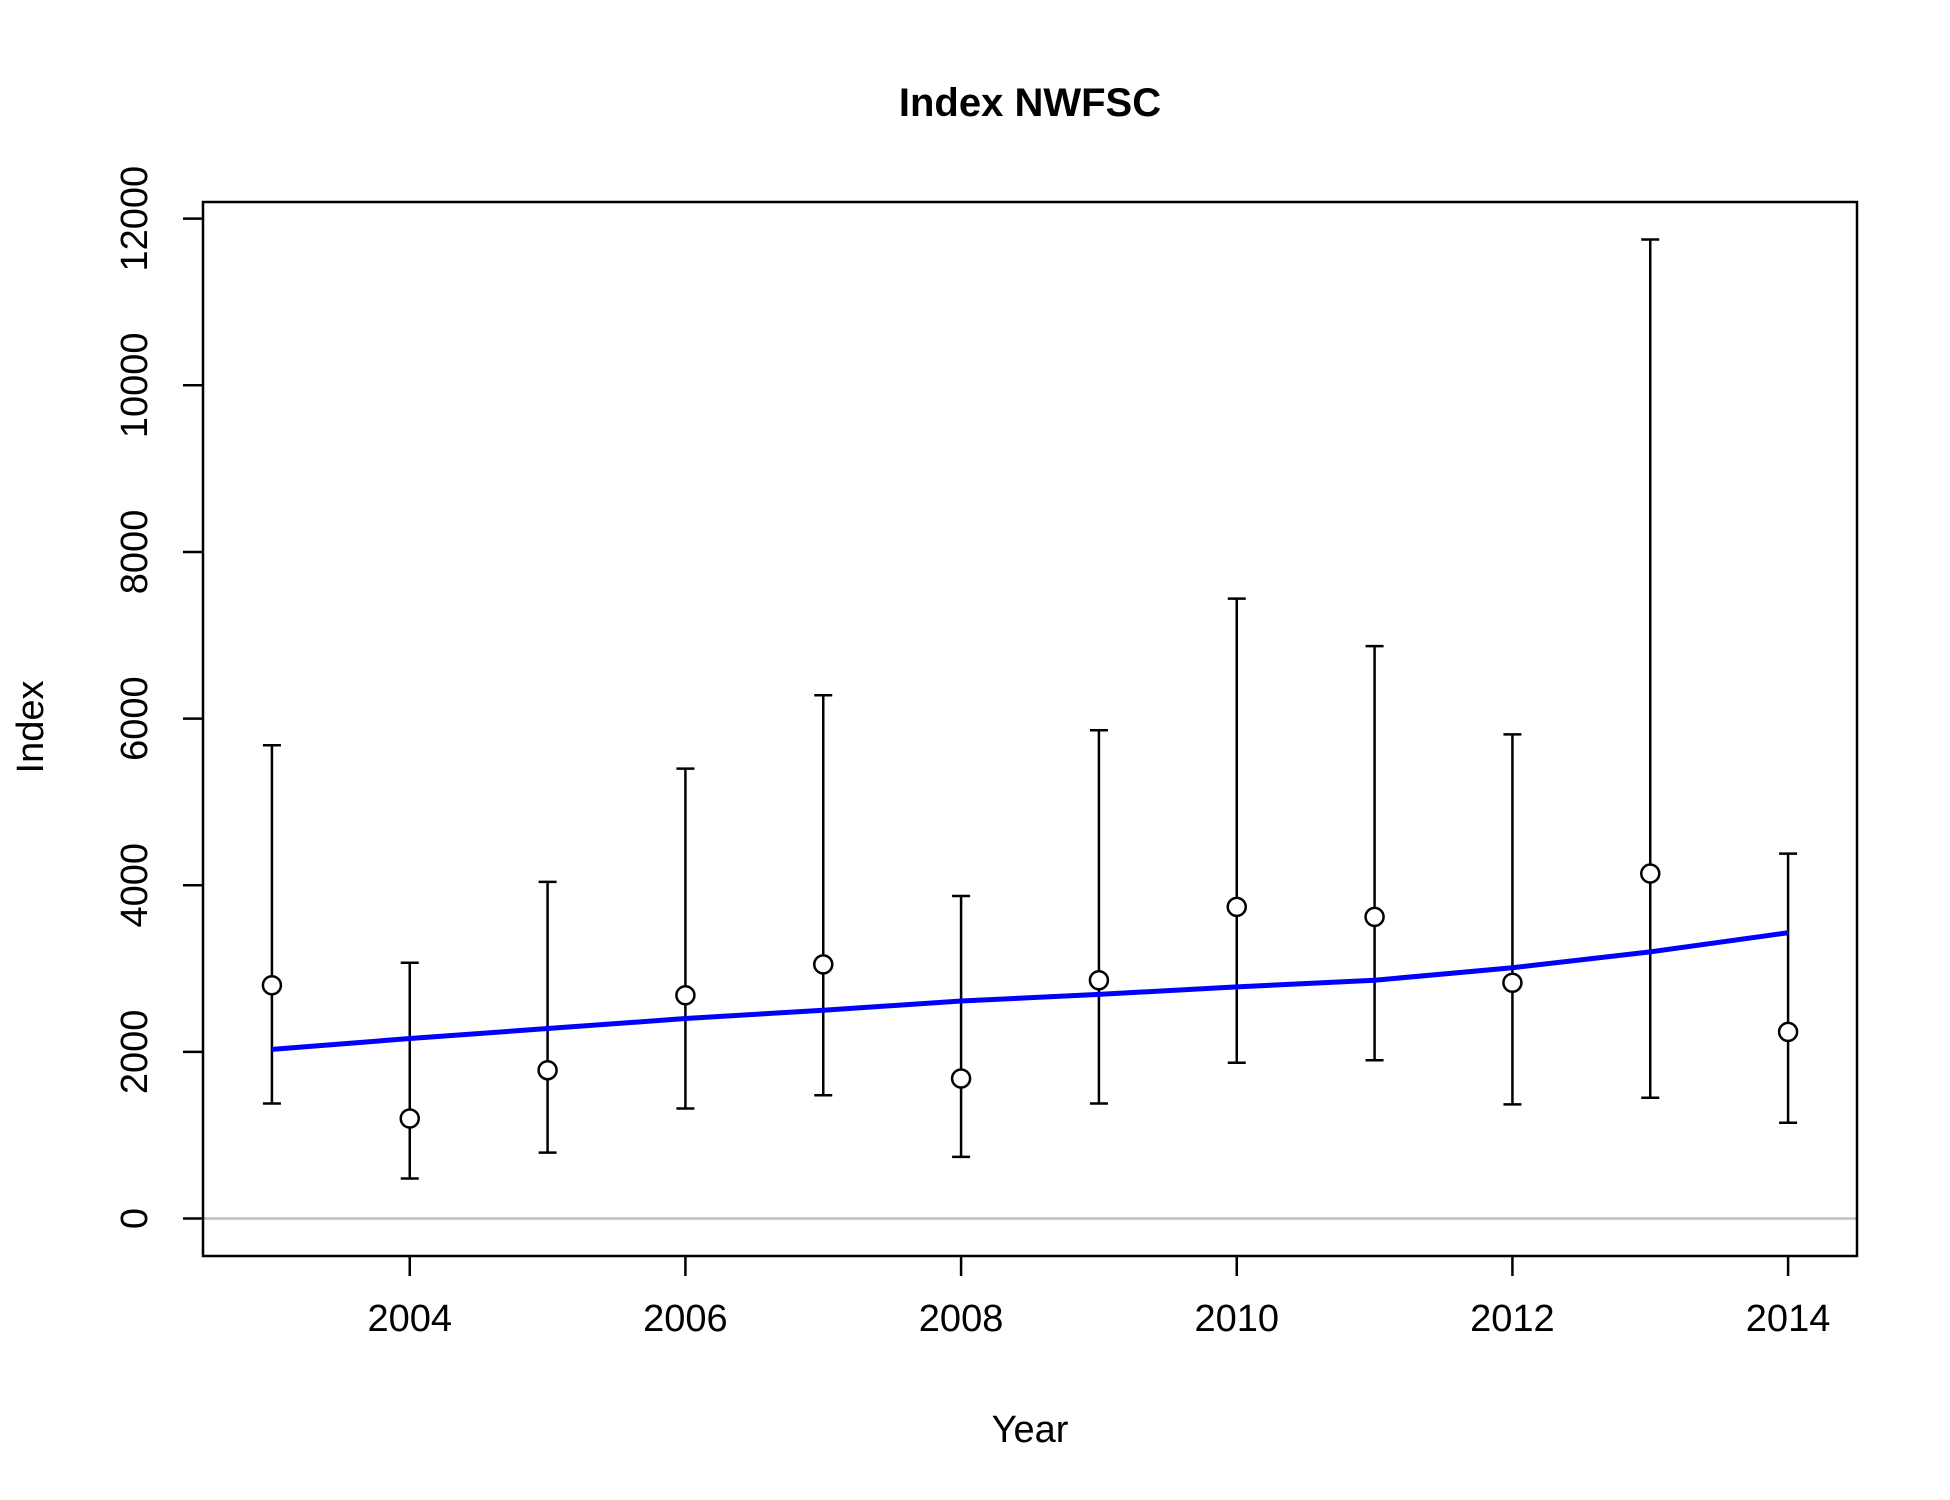  I want to click on y-tick-label: 0, so click(135, 1218).